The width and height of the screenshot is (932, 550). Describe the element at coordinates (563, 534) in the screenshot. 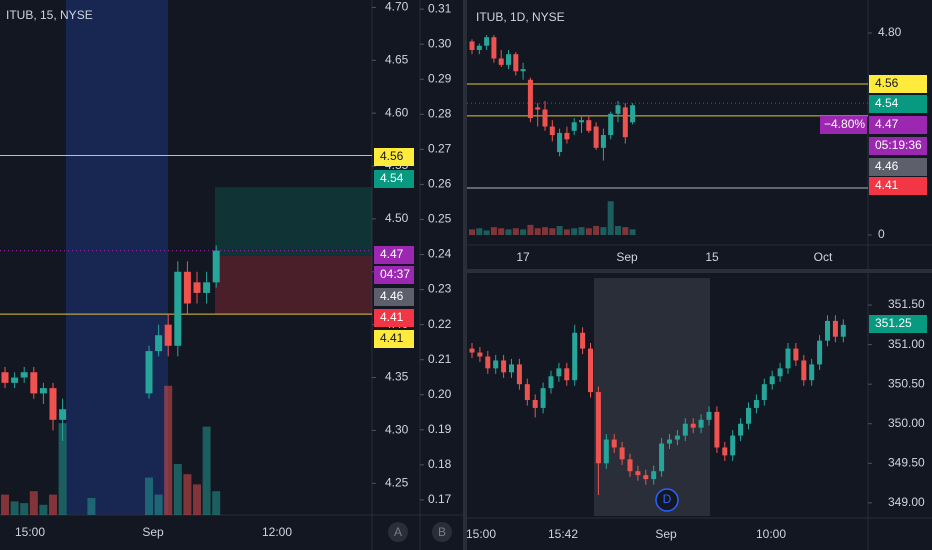

I see `x-tick-label: 15:42` at that location.